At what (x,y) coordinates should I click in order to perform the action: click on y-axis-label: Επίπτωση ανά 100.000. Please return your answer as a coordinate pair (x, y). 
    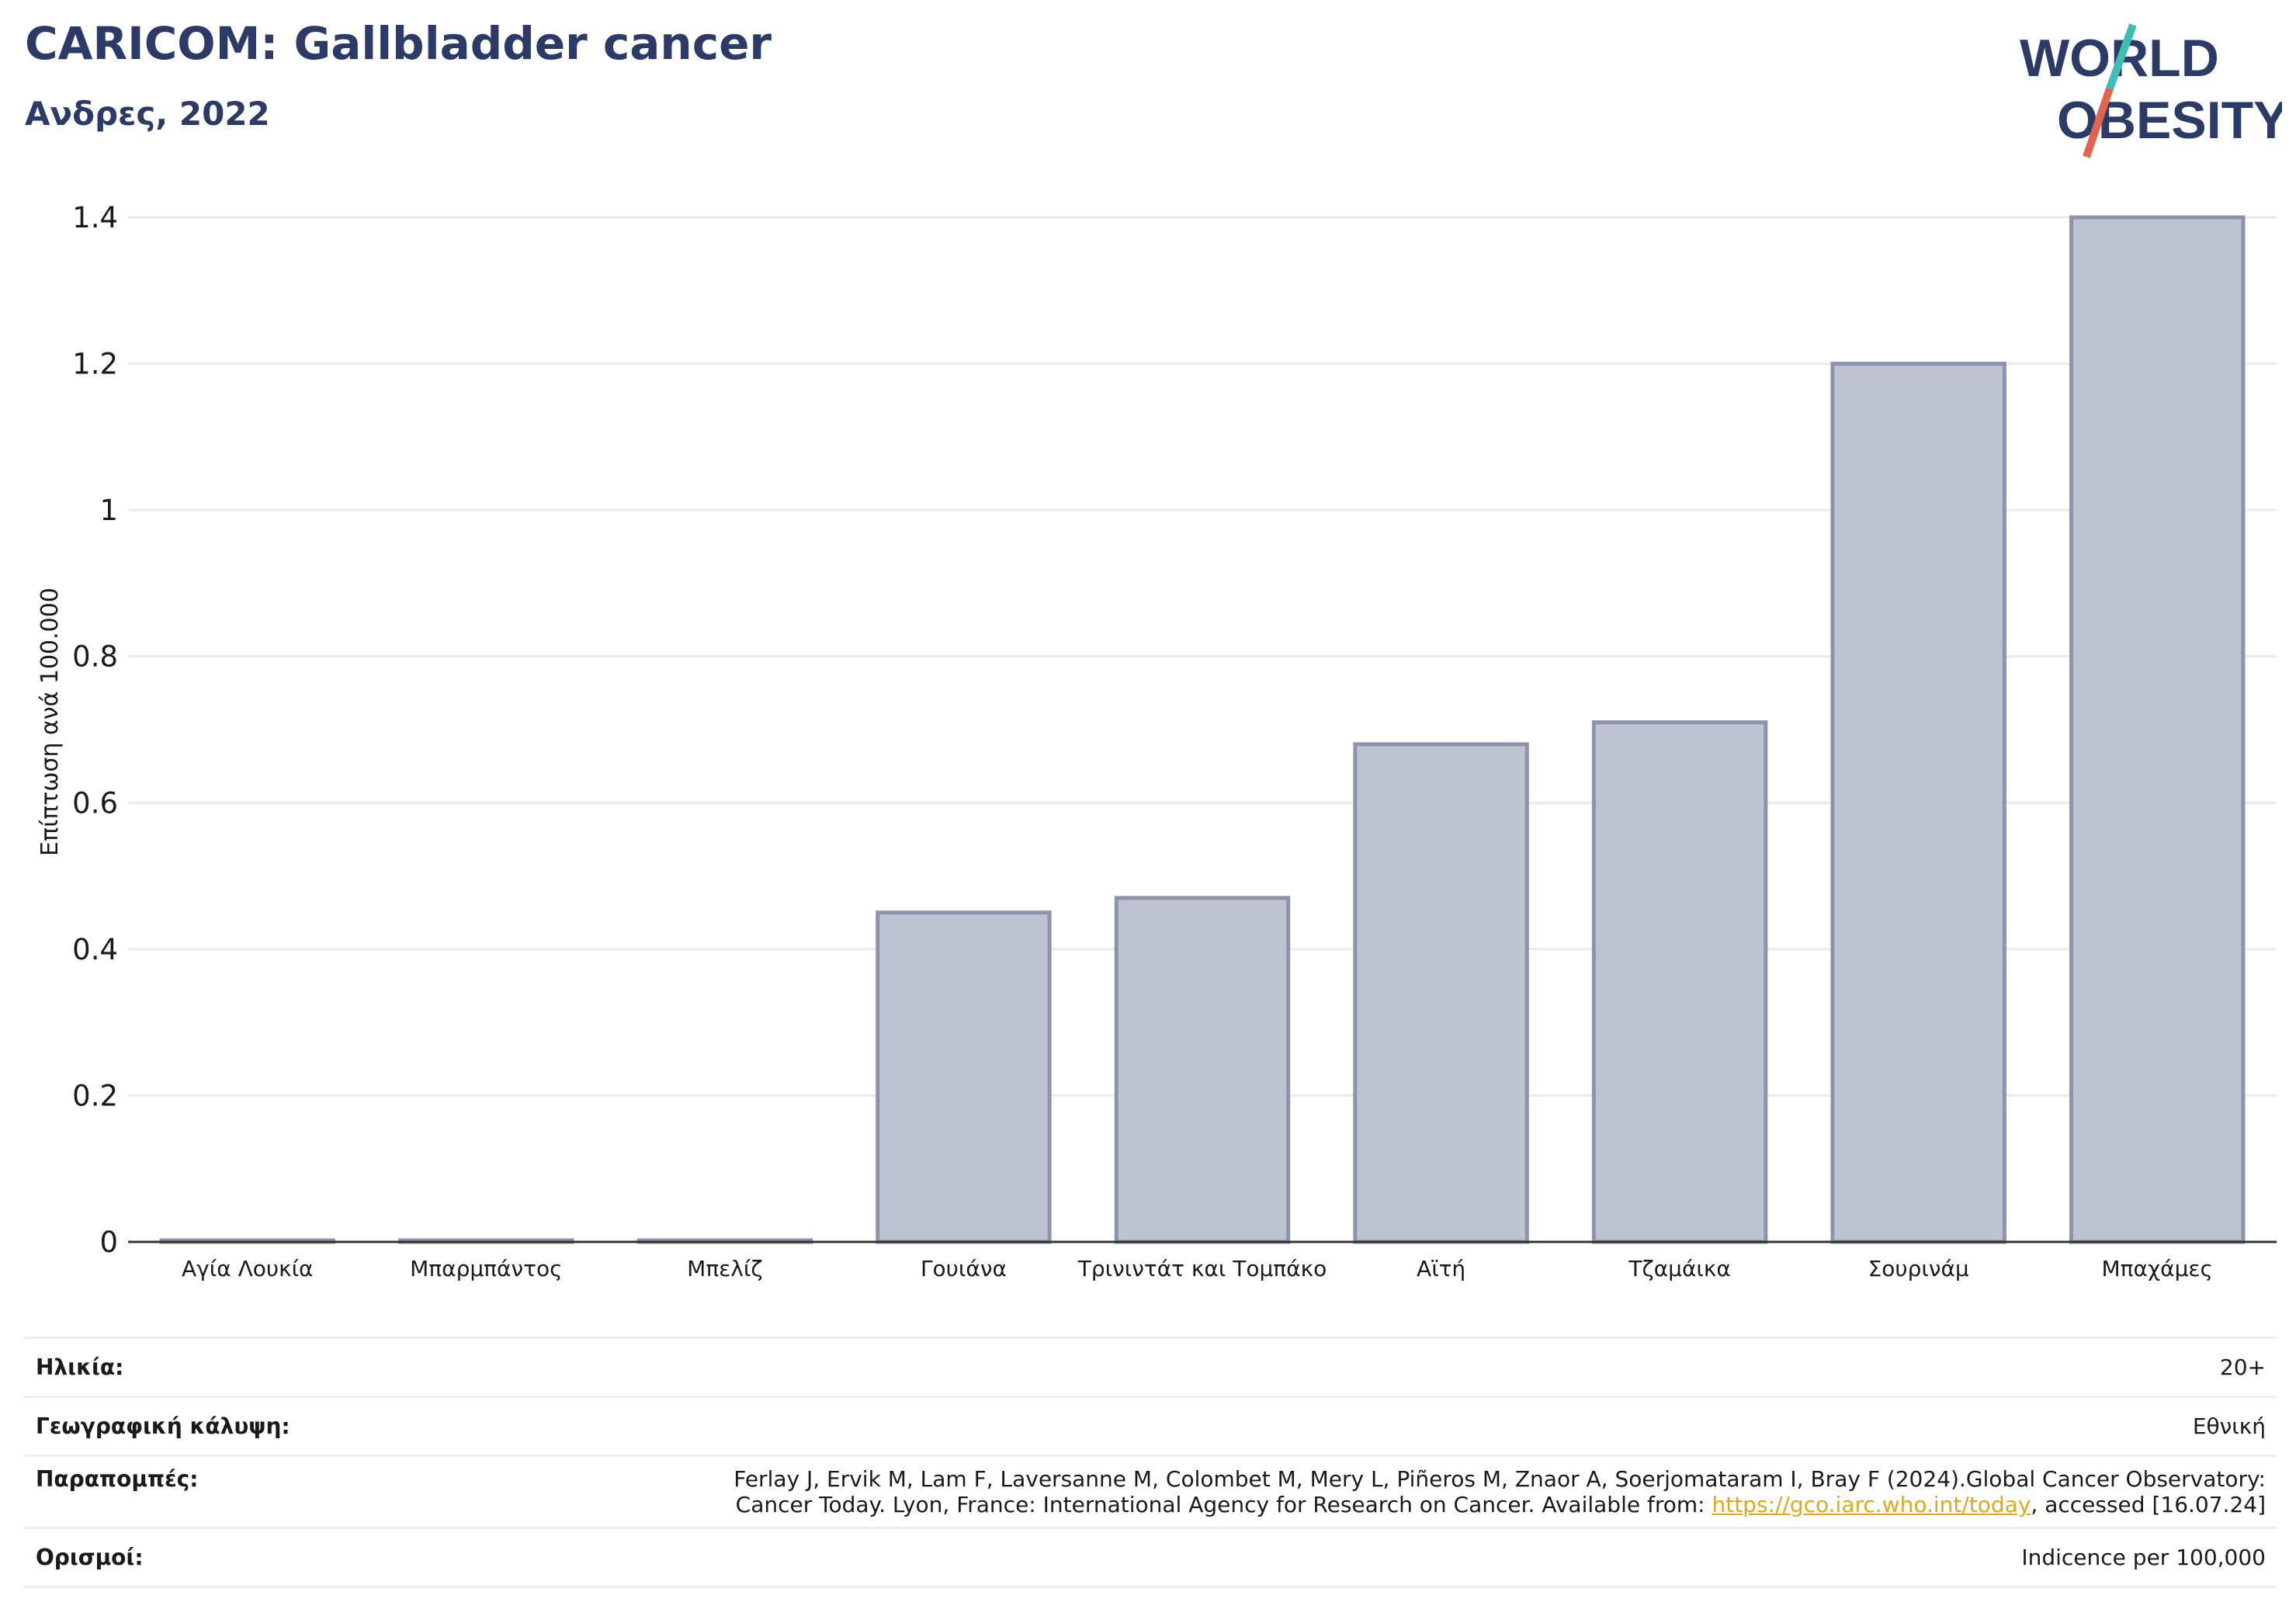
    Looking at the image, I should click on (50, 722).